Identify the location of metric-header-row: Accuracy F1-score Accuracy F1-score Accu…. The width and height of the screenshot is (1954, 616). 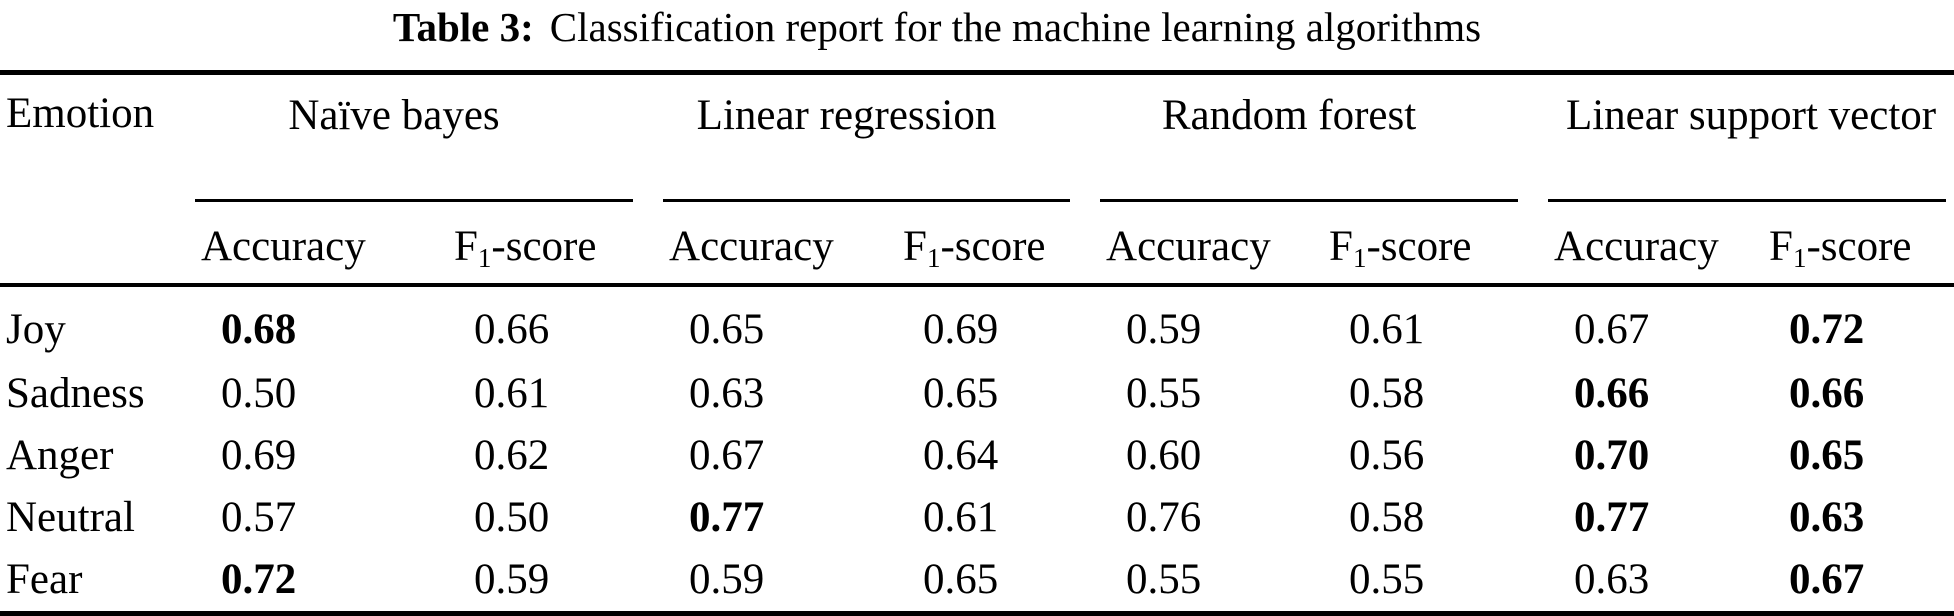
(977, 249).